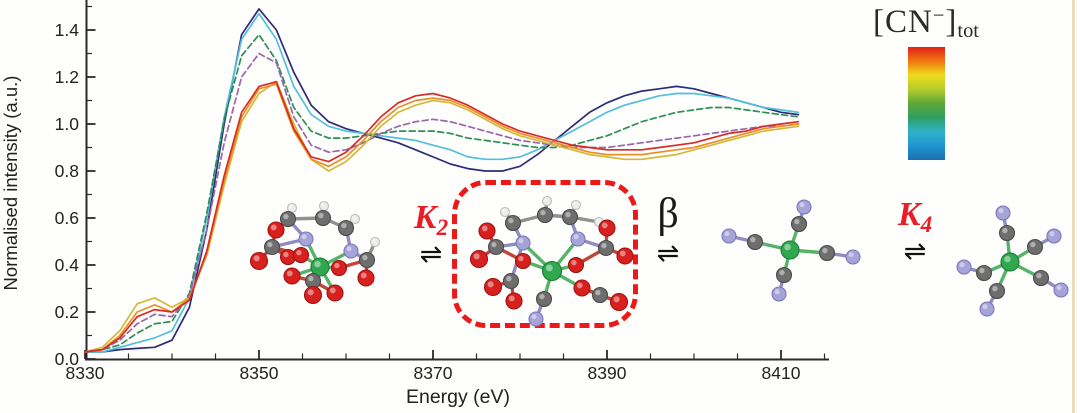 The image size is (1080, 413). I want to click on y-tick-label: 0.4, so click(67, 265).